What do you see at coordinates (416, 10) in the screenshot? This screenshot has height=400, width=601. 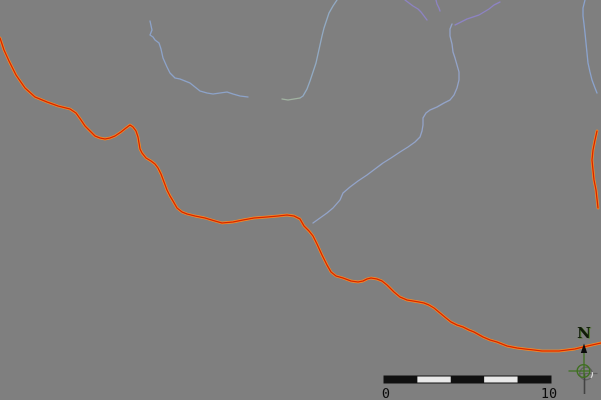 I see `fork-west-branch` at bounding box center [416, 10].